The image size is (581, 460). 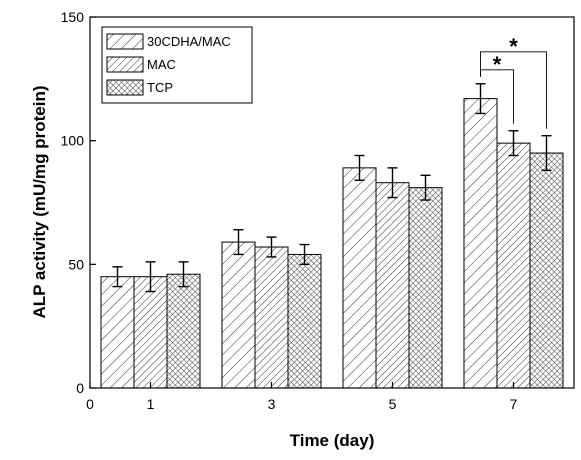 What do you see at coordinates (392, 285) in the screenshot?
I see `bar-day-5-mac` at bounding box center [392, 285].